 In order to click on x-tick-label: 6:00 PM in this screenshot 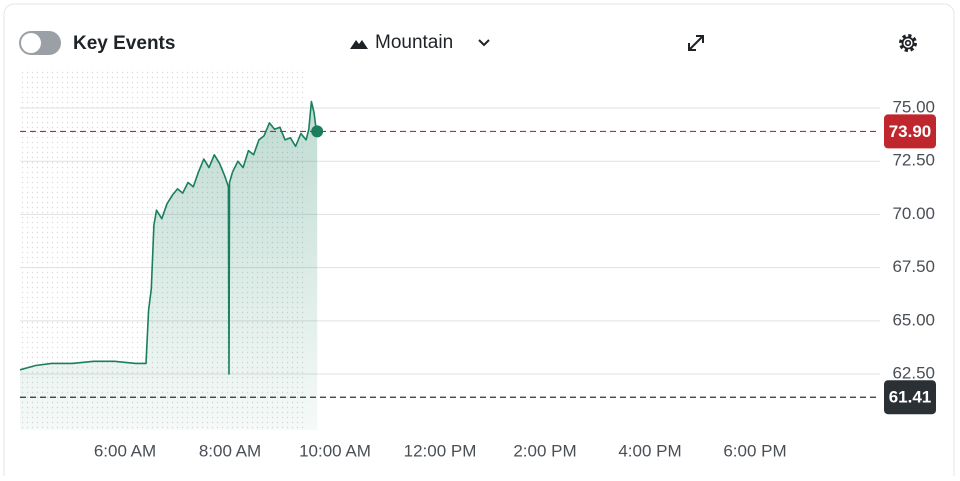, I will do `click(754, 450)`.